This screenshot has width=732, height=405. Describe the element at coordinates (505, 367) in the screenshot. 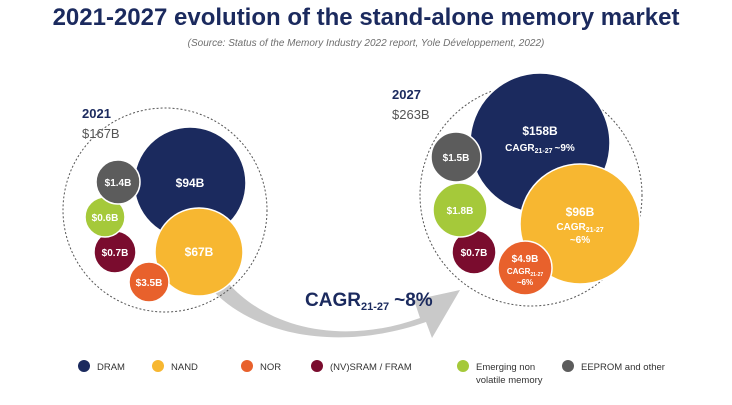

I see `legend-label-emerging-non-volatile-memory: Emerging non` at that location.